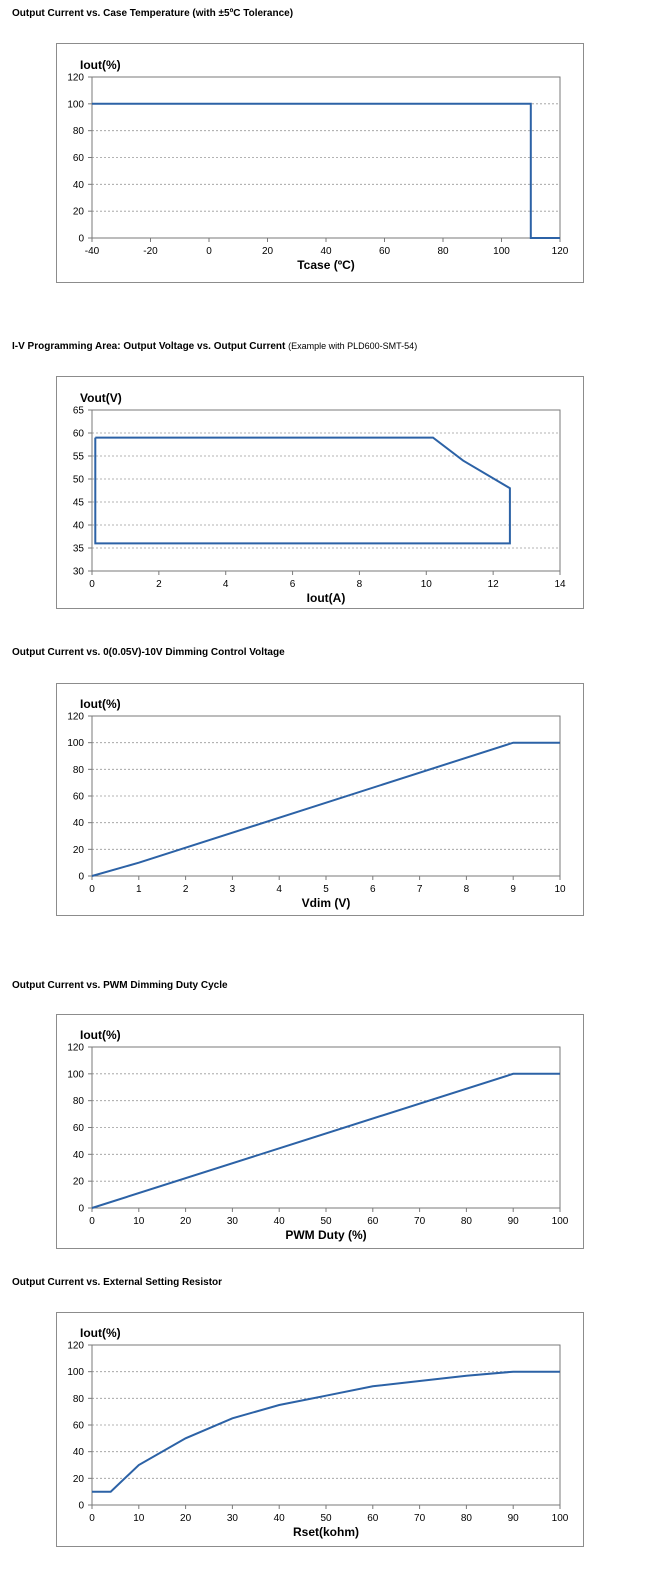  Describe the element at coordinates (79, 158) in the screenshot. I see `chart1-y-tick-label: 60` at that location.